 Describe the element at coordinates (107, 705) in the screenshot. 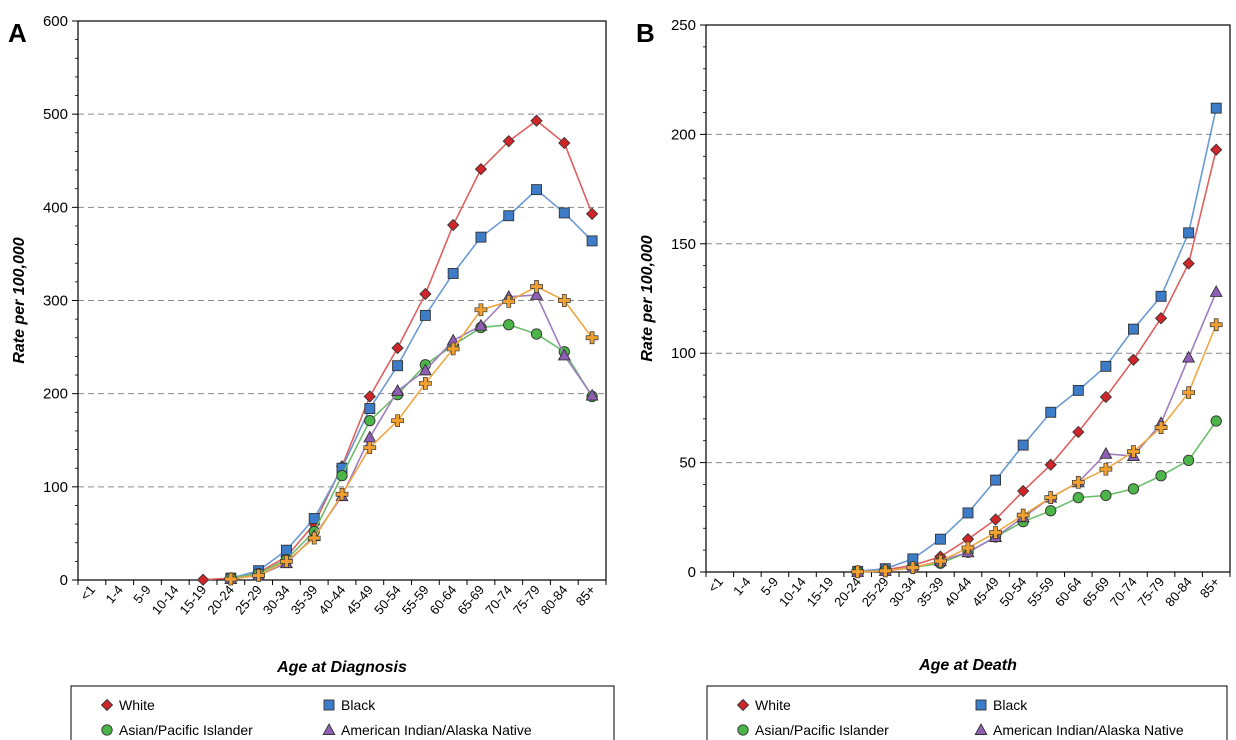

I see `a-legend-marker-white` at that location.